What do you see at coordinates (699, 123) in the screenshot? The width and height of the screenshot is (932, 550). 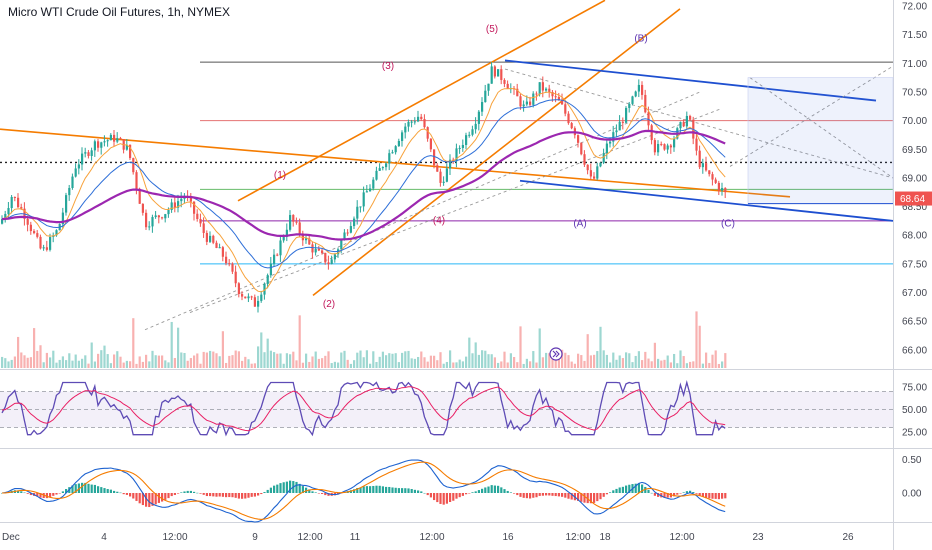 I see `dashed-projection` at bounding box center [699, 123].